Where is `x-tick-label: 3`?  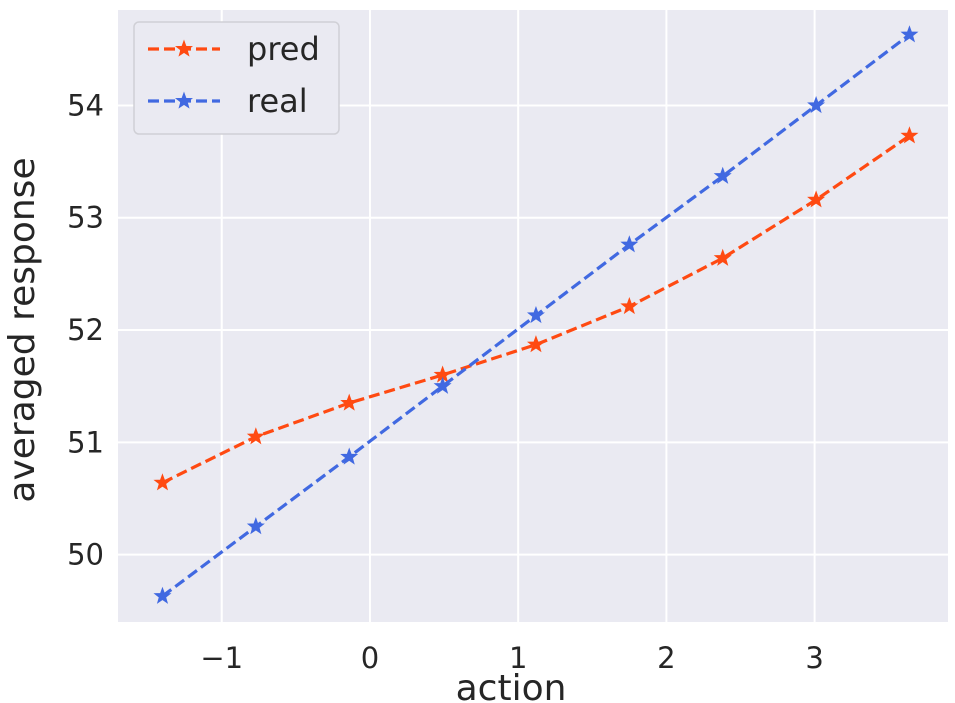
x-tick-label: 3 is located at coordinates (814, 658).